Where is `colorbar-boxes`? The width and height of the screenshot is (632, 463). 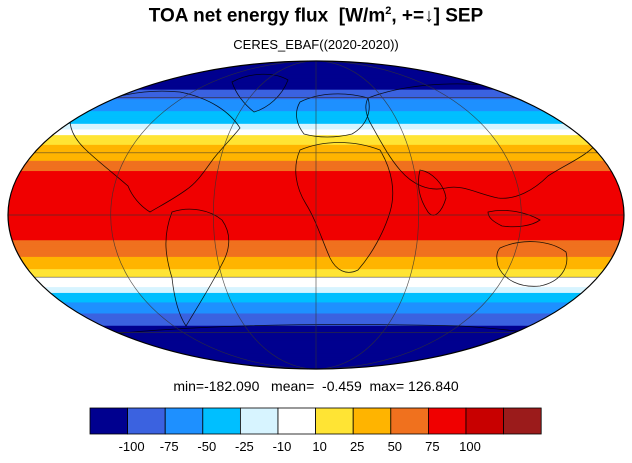 colorbar-boxes is located at coordinates (315, 421).